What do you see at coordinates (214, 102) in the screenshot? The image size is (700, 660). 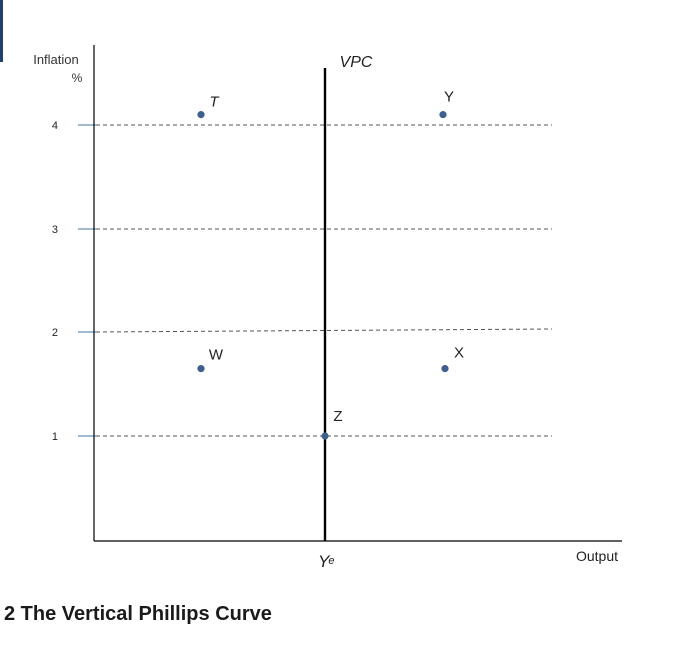 I see `point-label-t: T` at bounding box center [214, 102].